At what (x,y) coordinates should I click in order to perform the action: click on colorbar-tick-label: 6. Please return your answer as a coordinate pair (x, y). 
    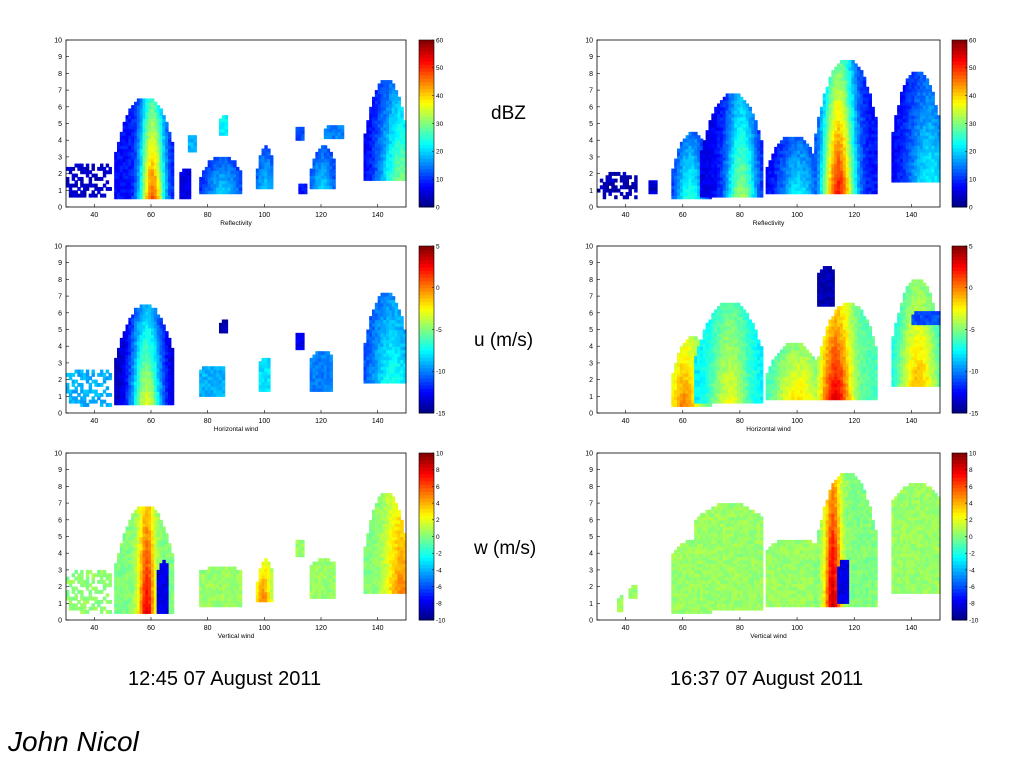
    Looking at the image, I should click on (438, 487).